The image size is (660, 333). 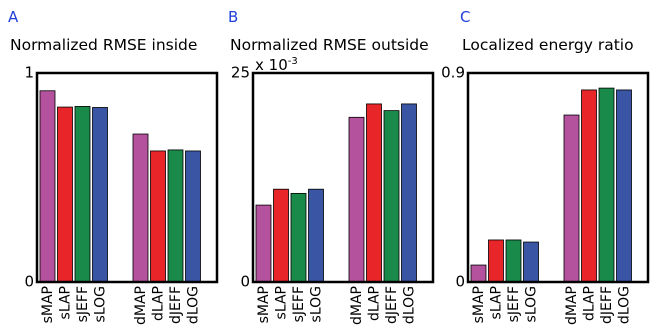 I want to click on panel-label: B, so click(x=233, y=17).